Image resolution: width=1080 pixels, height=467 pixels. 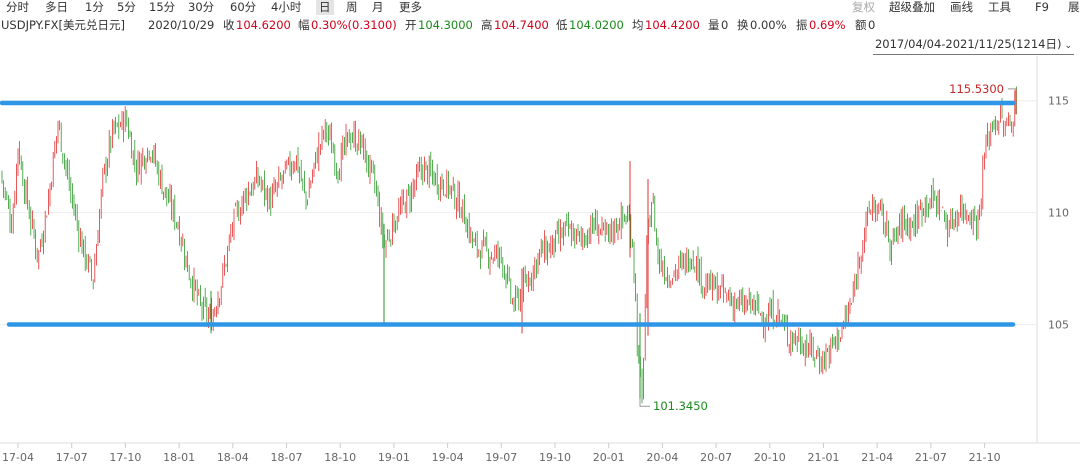 I want to click on tab-timeframe-more: 更多, so click(x=410, y=7).